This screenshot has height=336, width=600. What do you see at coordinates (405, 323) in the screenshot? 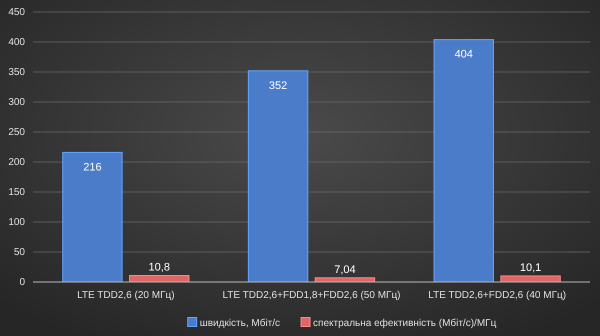
I see `legend-label: спектральна ефективність (Мбіт/с)/МГц` at bounding box center [405, 323].